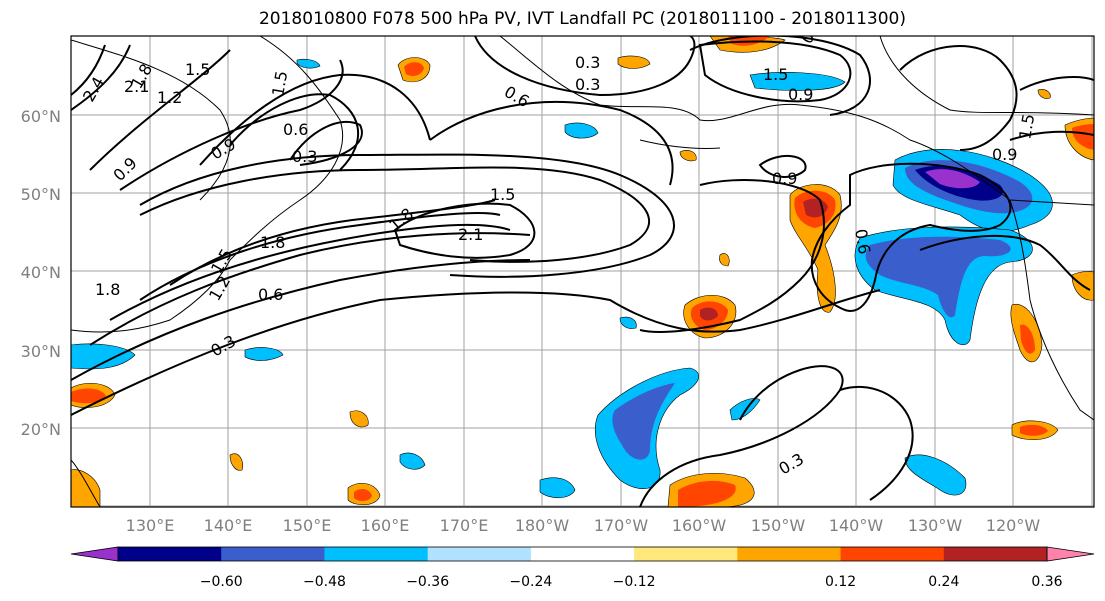  I want to click on ivt-region-subtropical-inner, so click(643, 421).